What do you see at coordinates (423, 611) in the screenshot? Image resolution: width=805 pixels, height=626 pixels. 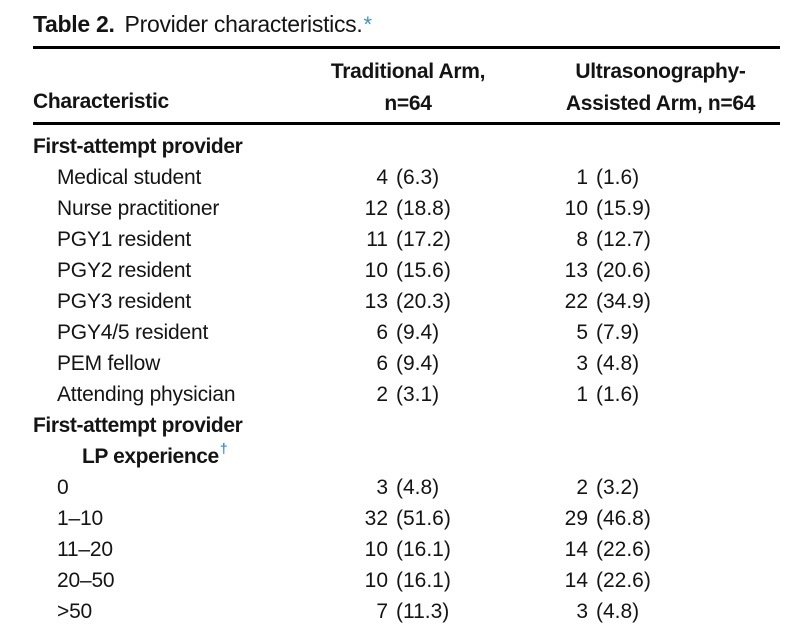 I see `value-percent: (11.3)` at bounding box center [423, 611].